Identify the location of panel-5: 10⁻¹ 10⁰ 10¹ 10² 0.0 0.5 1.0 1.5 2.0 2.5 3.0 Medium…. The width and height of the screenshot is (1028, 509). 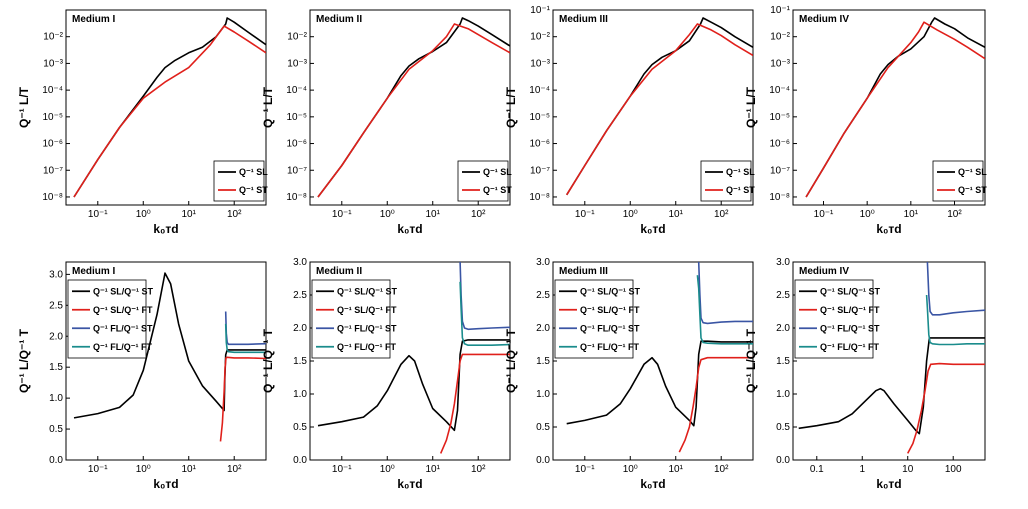
(142, 376).